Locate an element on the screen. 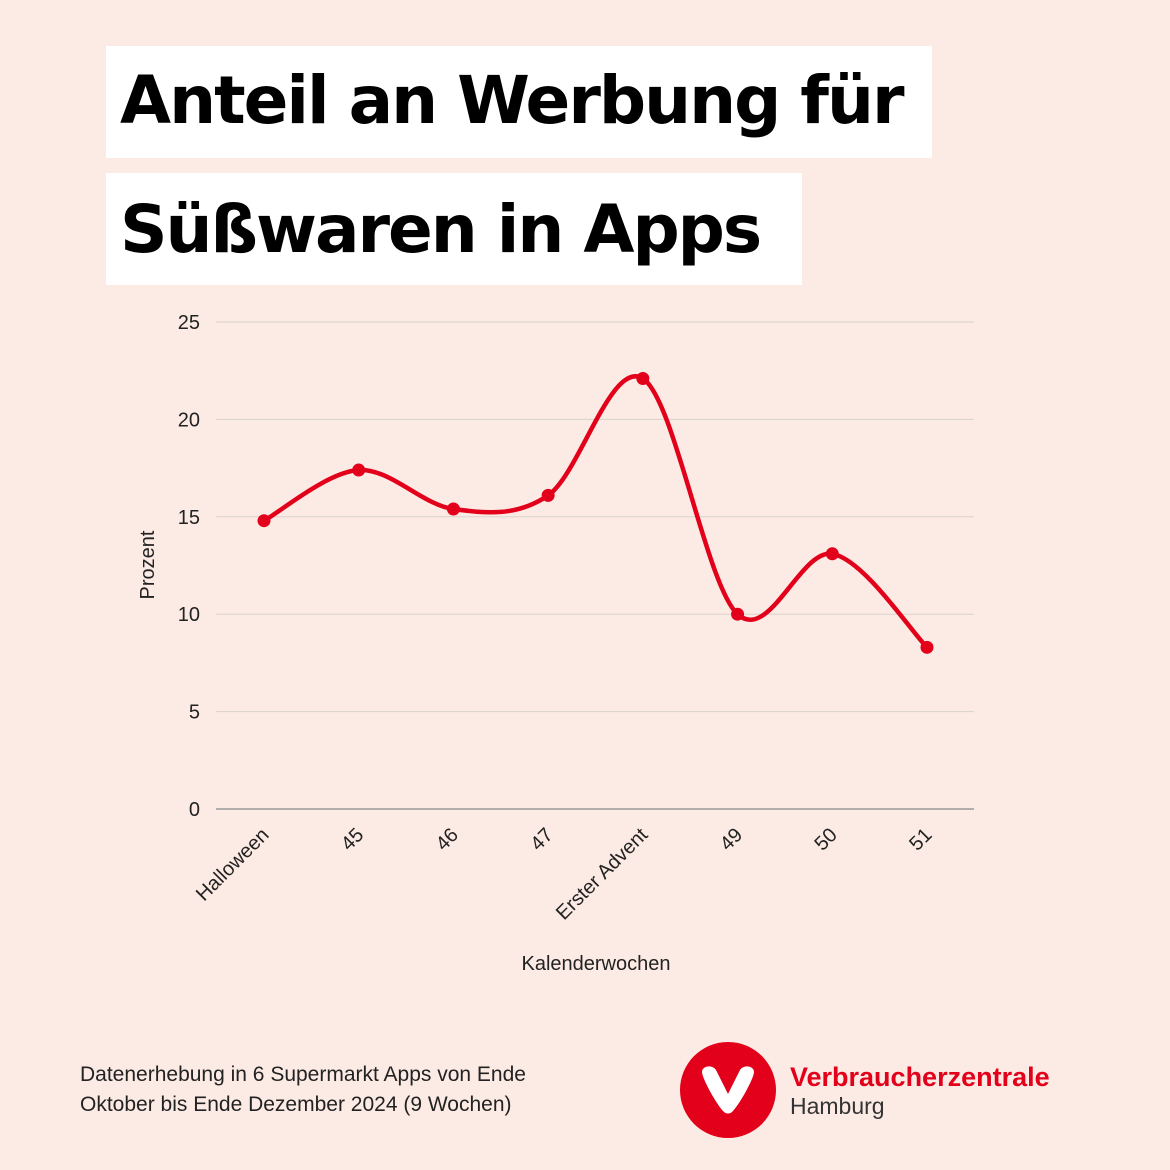 The image size is (1170, 1170). y-tick-label: 0 is located at coordinates (194, 810).